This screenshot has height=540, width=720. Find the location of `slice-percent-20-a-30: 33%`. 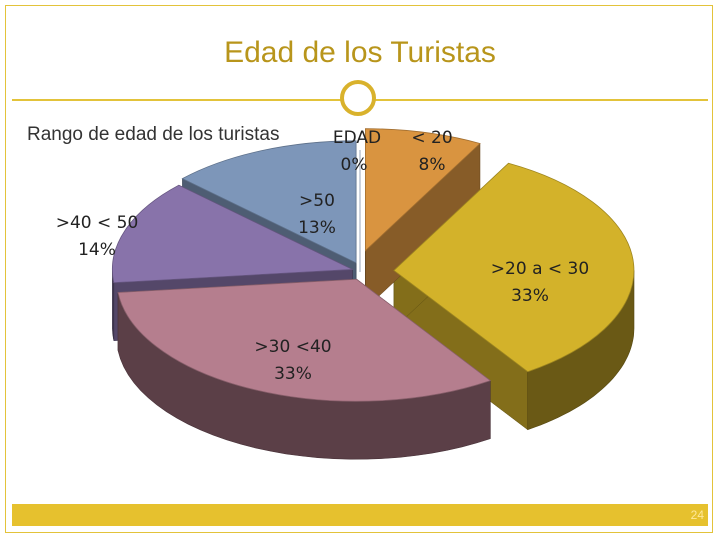

slice-percent-20-a-30: 33% is located at coordinates (530, 296).